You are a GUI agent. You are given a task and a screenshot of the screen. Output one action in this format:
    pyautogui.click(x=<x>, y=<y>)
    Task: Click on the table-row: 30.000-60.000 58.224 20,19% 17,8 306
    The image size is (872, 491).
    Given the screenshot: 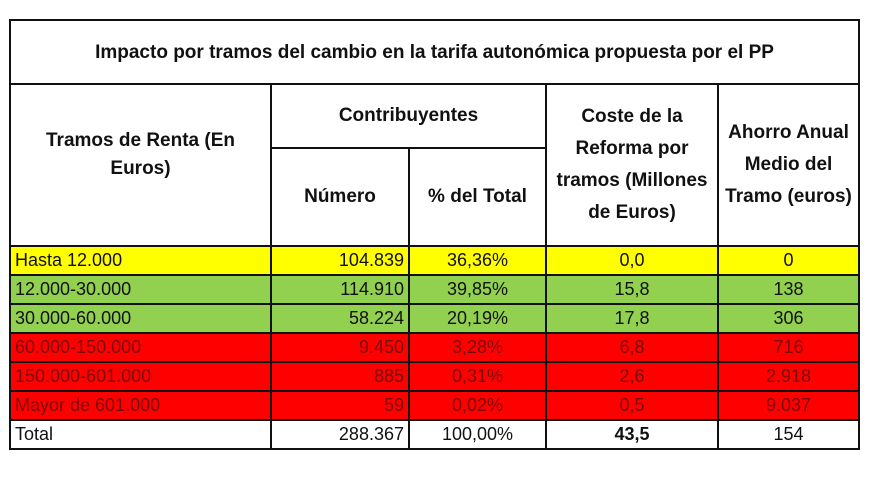 What is the action you would take?
    pyautogui.click(x=435, y=318)
    